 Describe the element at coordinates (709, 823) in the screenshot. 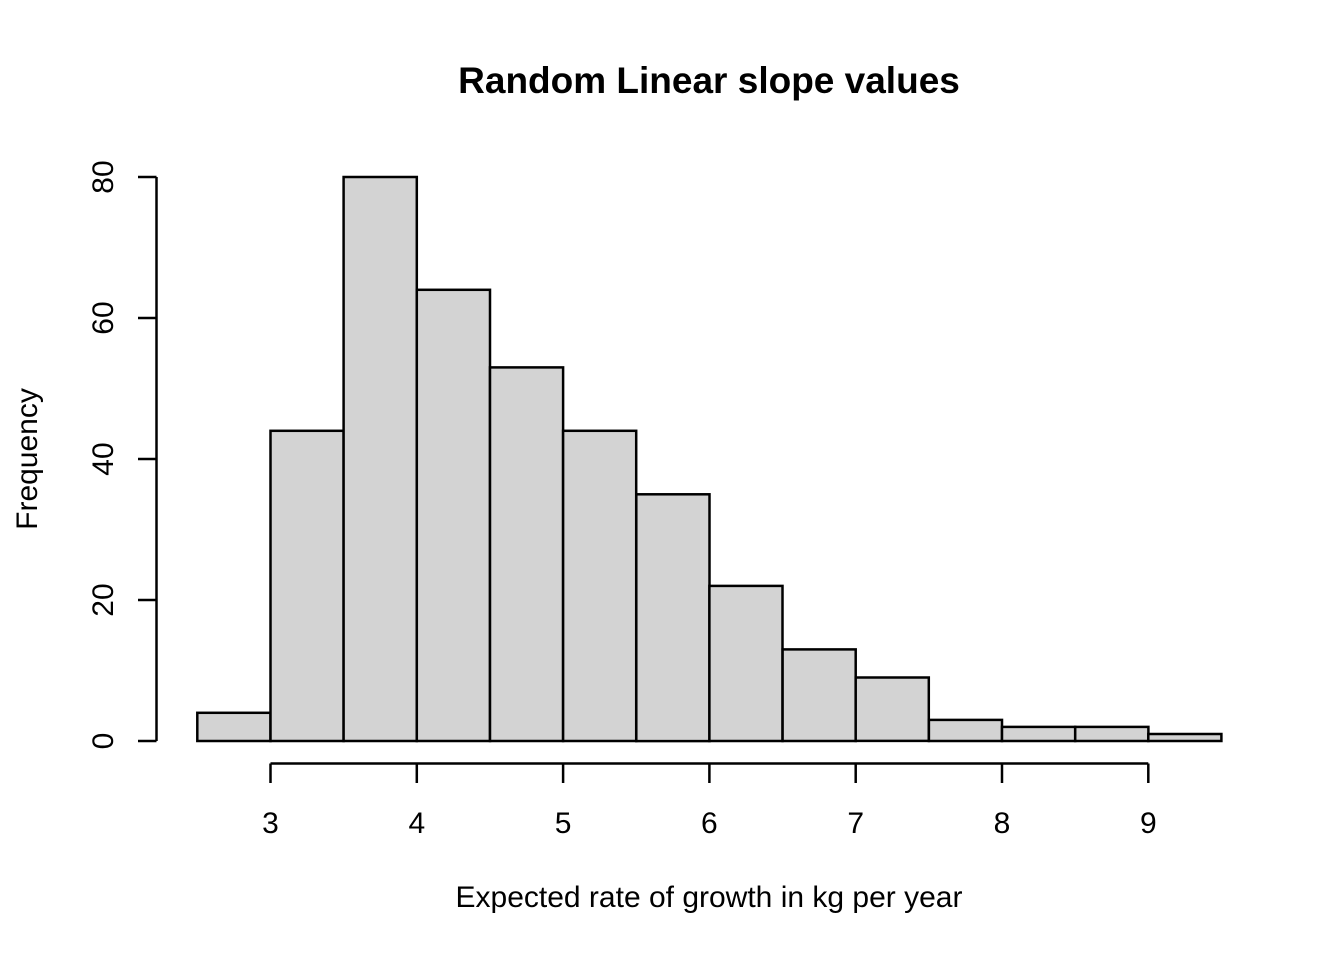

I see `x-tick-label: 6` at that location.